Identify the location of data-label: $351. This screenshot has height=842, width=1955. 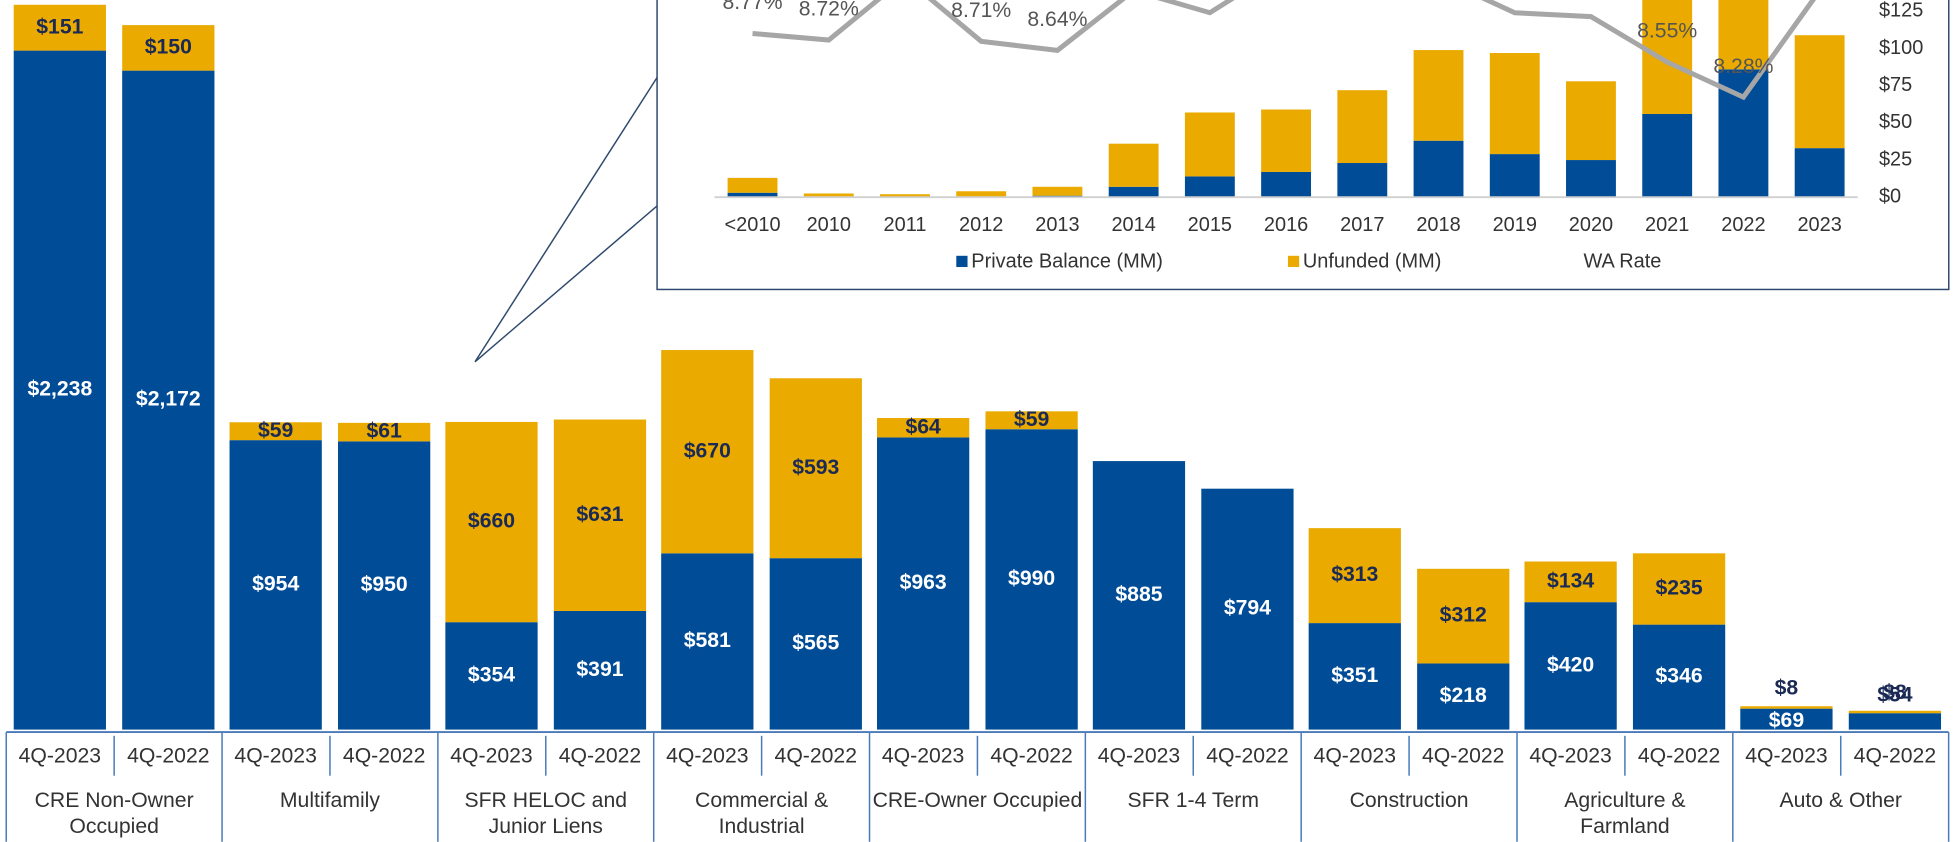
(1354, 675).